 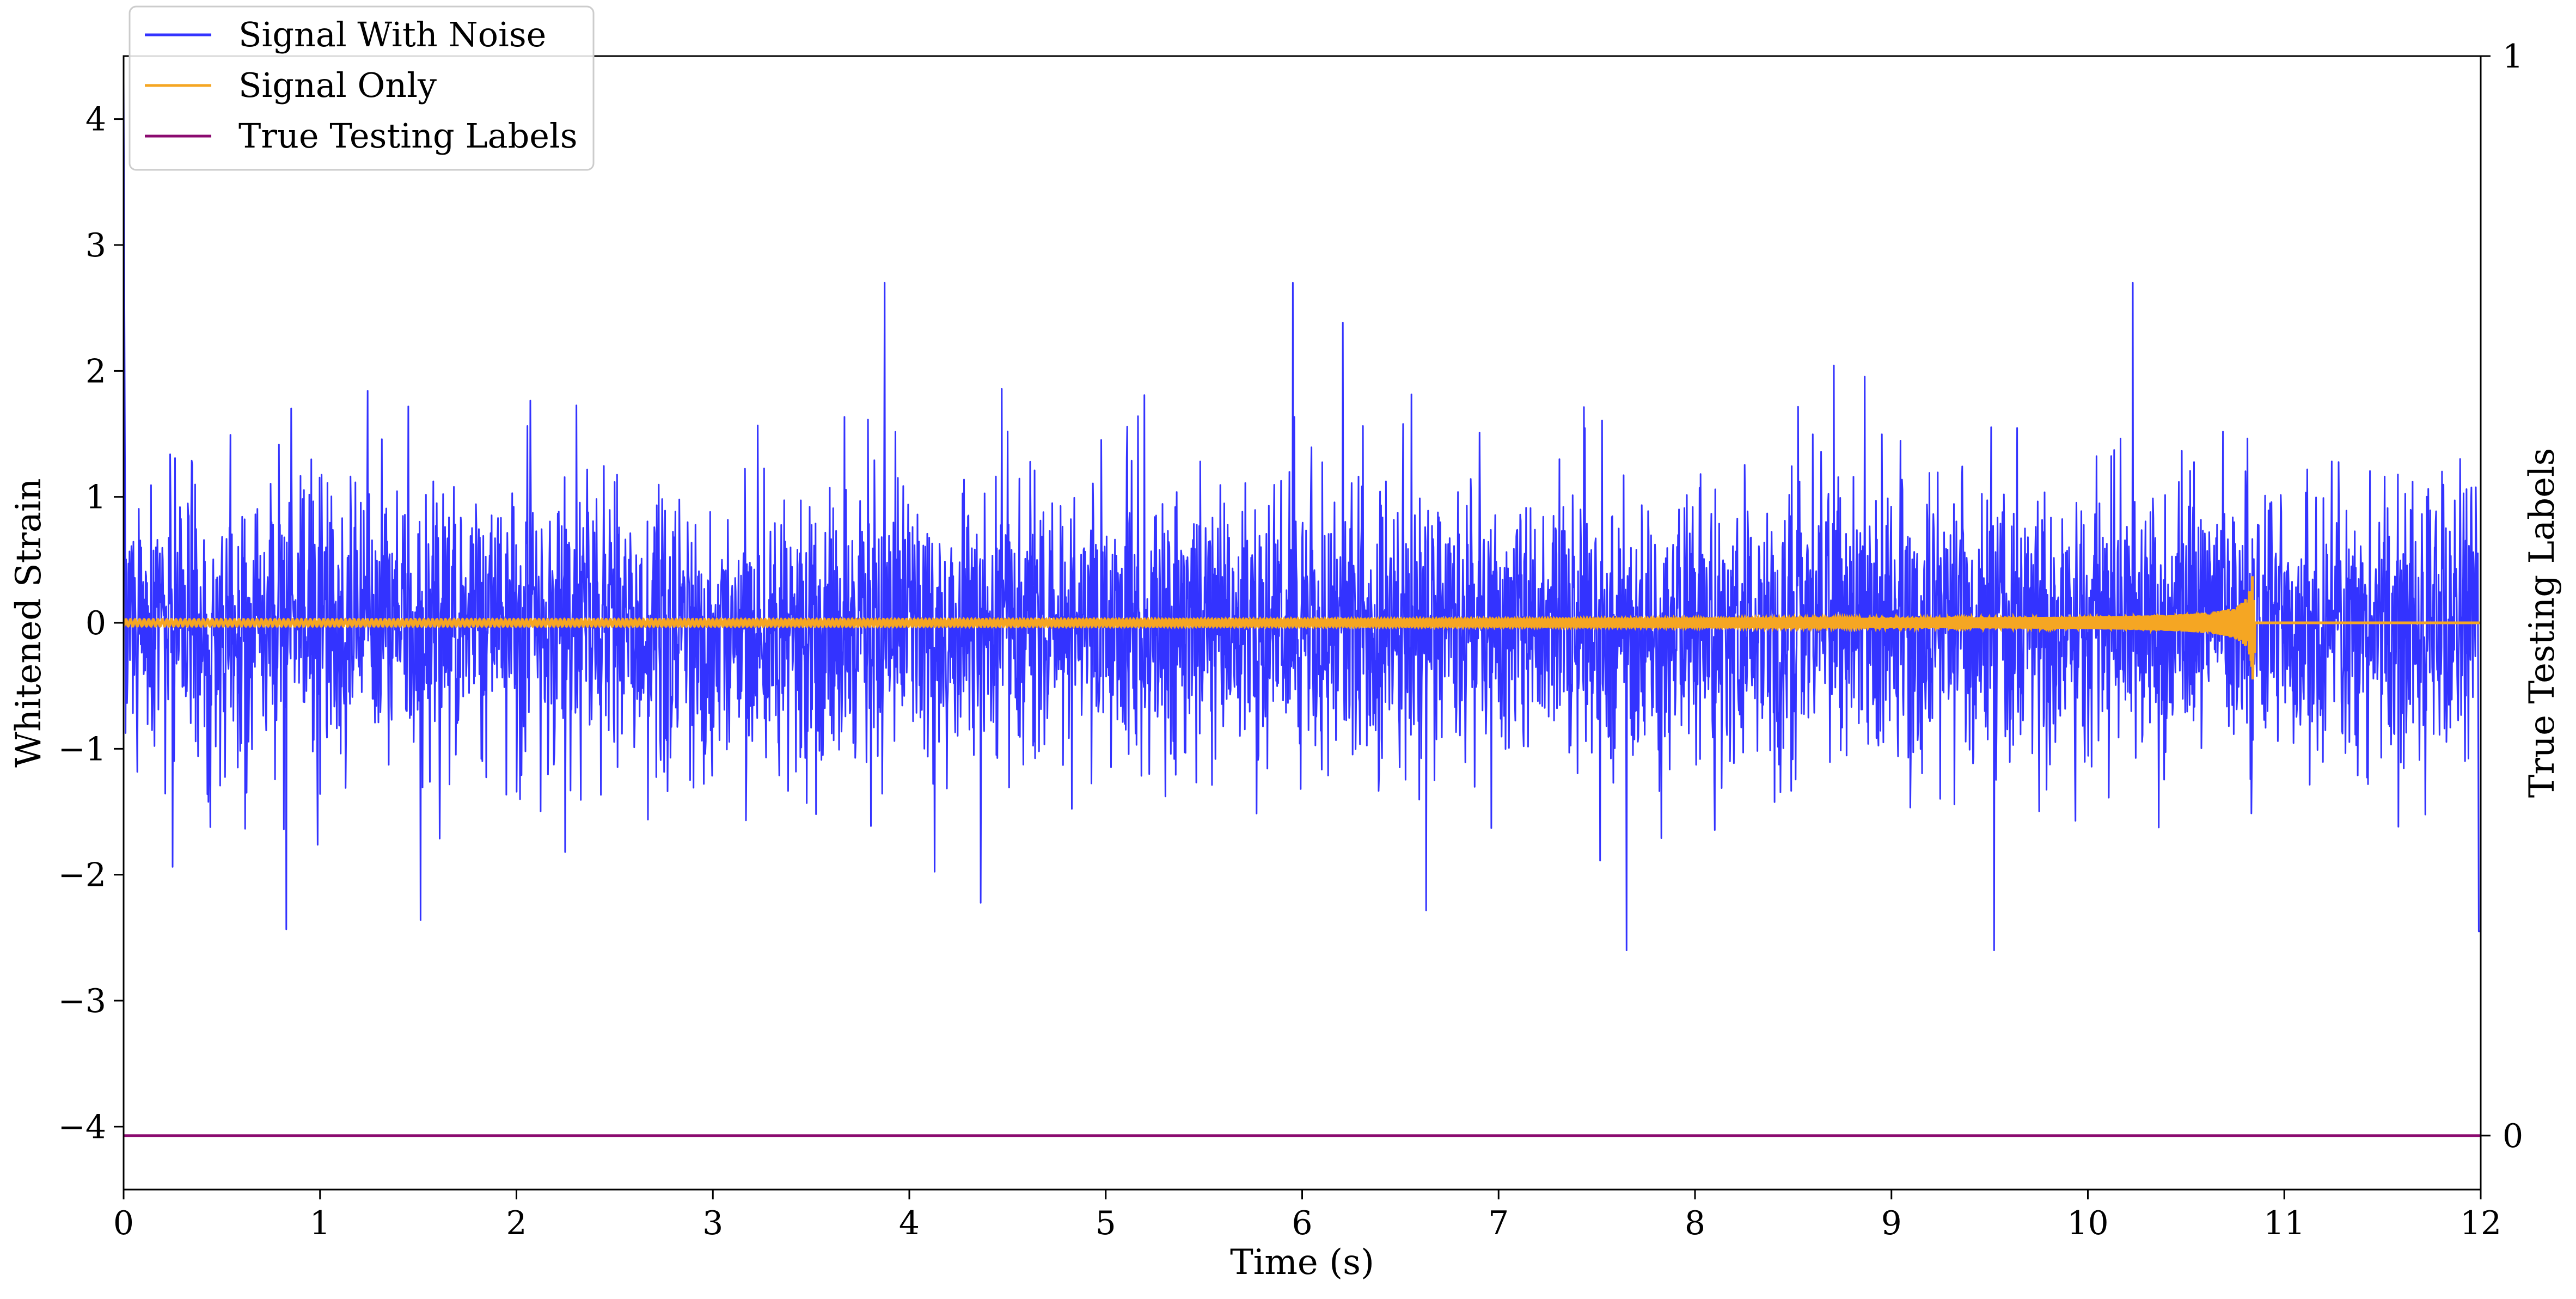 What do you see at coordinates (123, 1223) in the screenshot?
I see `x-tick-label: 0` at bounding box center [123, 1223].